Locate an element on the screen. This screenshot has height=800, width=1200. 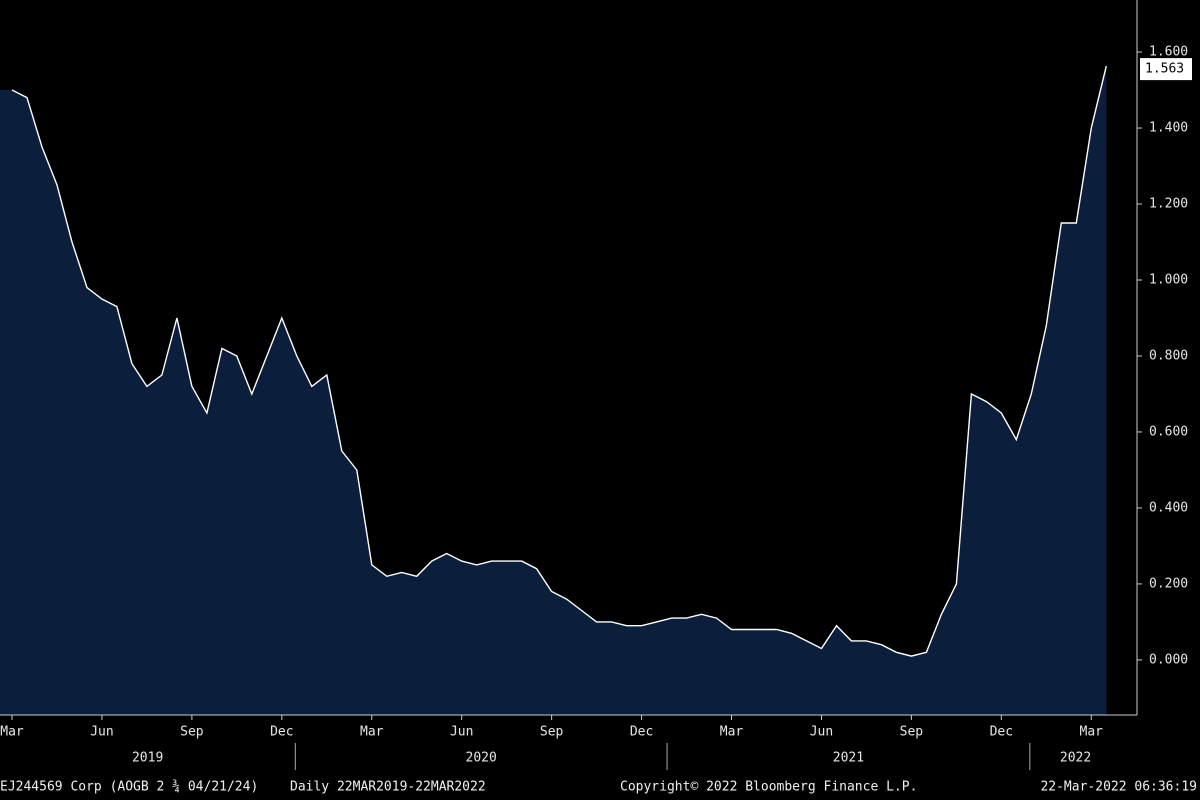
copyright: Copyright© 2022 Bloomberg Finance L.P. is located at coordinates (768, 787).